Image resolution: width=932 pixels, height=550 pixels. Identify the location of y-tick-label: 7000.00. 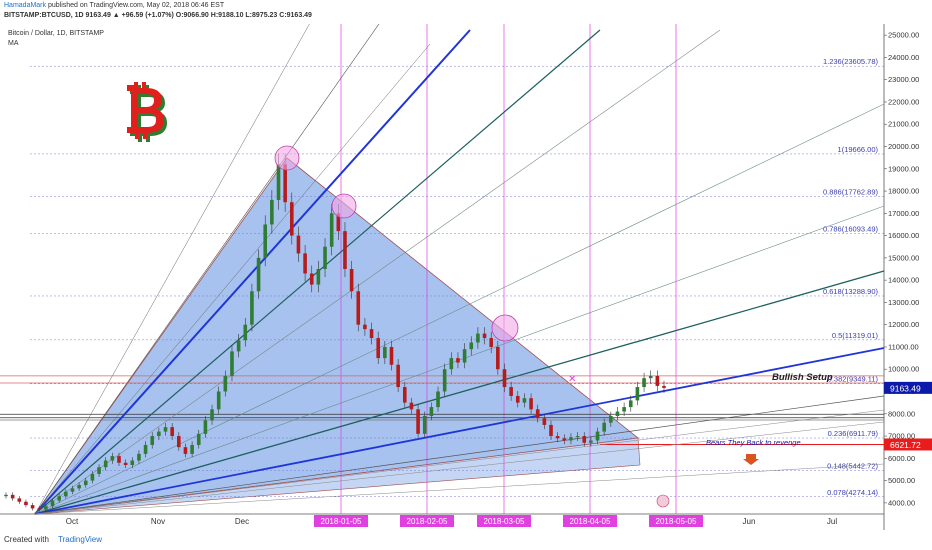
(901, 436).